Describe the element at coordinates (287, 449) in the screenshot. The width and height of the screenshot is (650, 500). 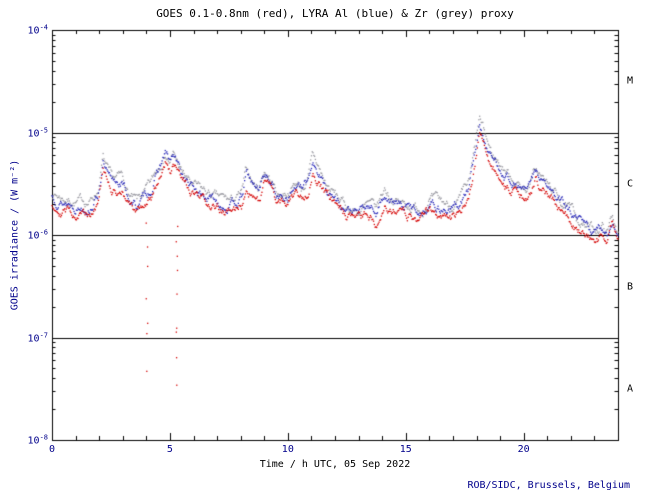
I see `x-tick-label: 10` at that location.